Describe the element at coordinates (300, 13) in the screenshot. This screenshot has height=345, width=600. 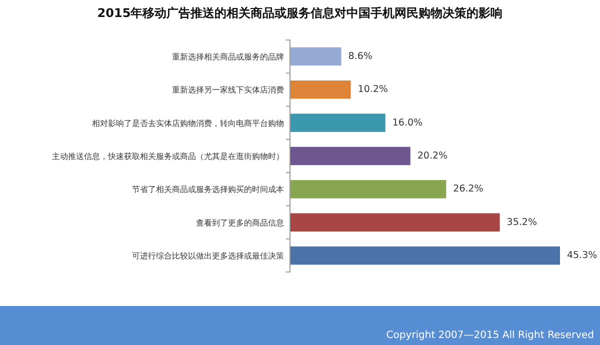
I see `chart-title: 2015年移动广告推送的相关商品或服务信息对中国手机网民购物决策的影响` at that location.